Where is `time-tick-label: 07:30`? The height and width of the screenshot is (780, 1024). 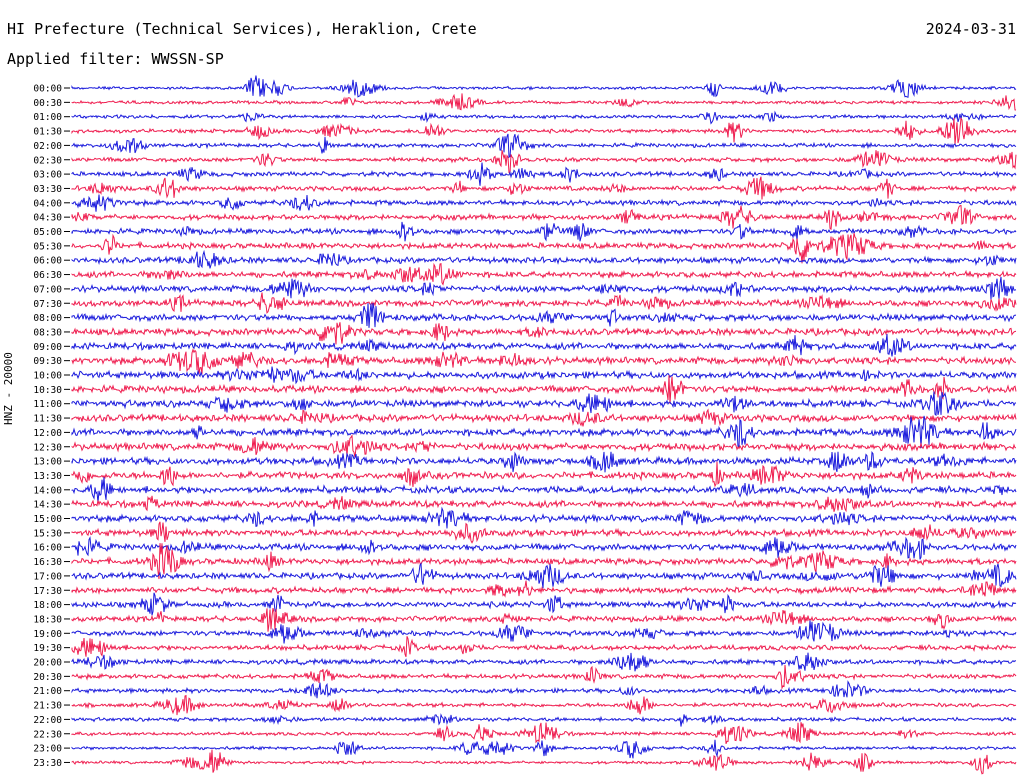 time-tick-label: 07:30 is located at coordinates (47, 304).